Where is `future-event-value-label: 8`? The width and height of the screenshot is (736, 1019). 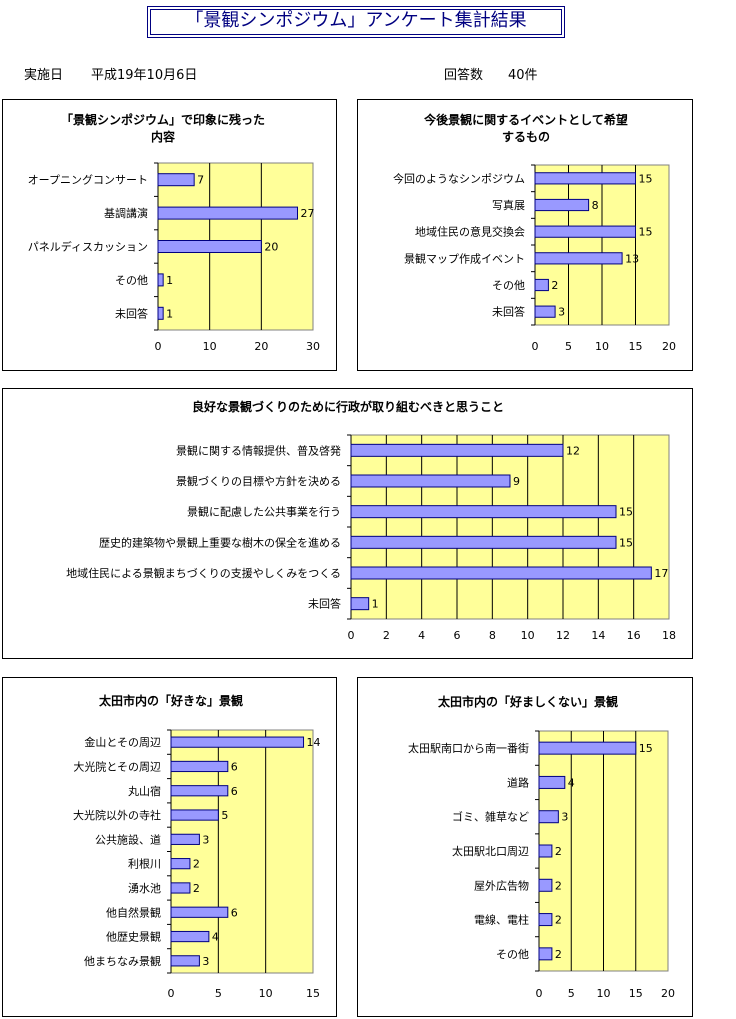
future-event-value-label: 8 is located at coordinates (595, 205).